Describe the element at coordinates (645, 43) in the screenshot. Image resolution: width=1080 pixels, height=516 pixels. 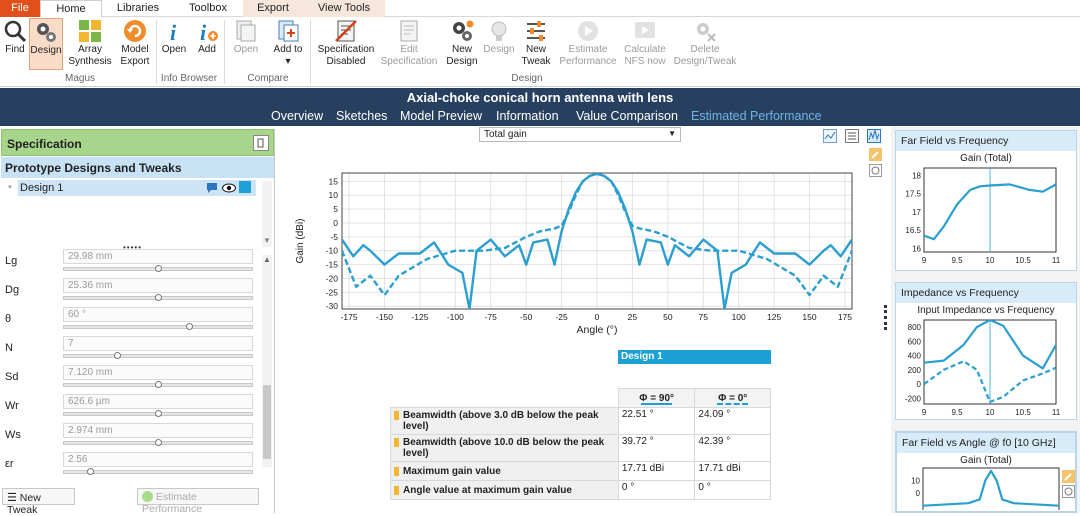
I see `calc-nfs-button: Calculate NFS now` at that location.